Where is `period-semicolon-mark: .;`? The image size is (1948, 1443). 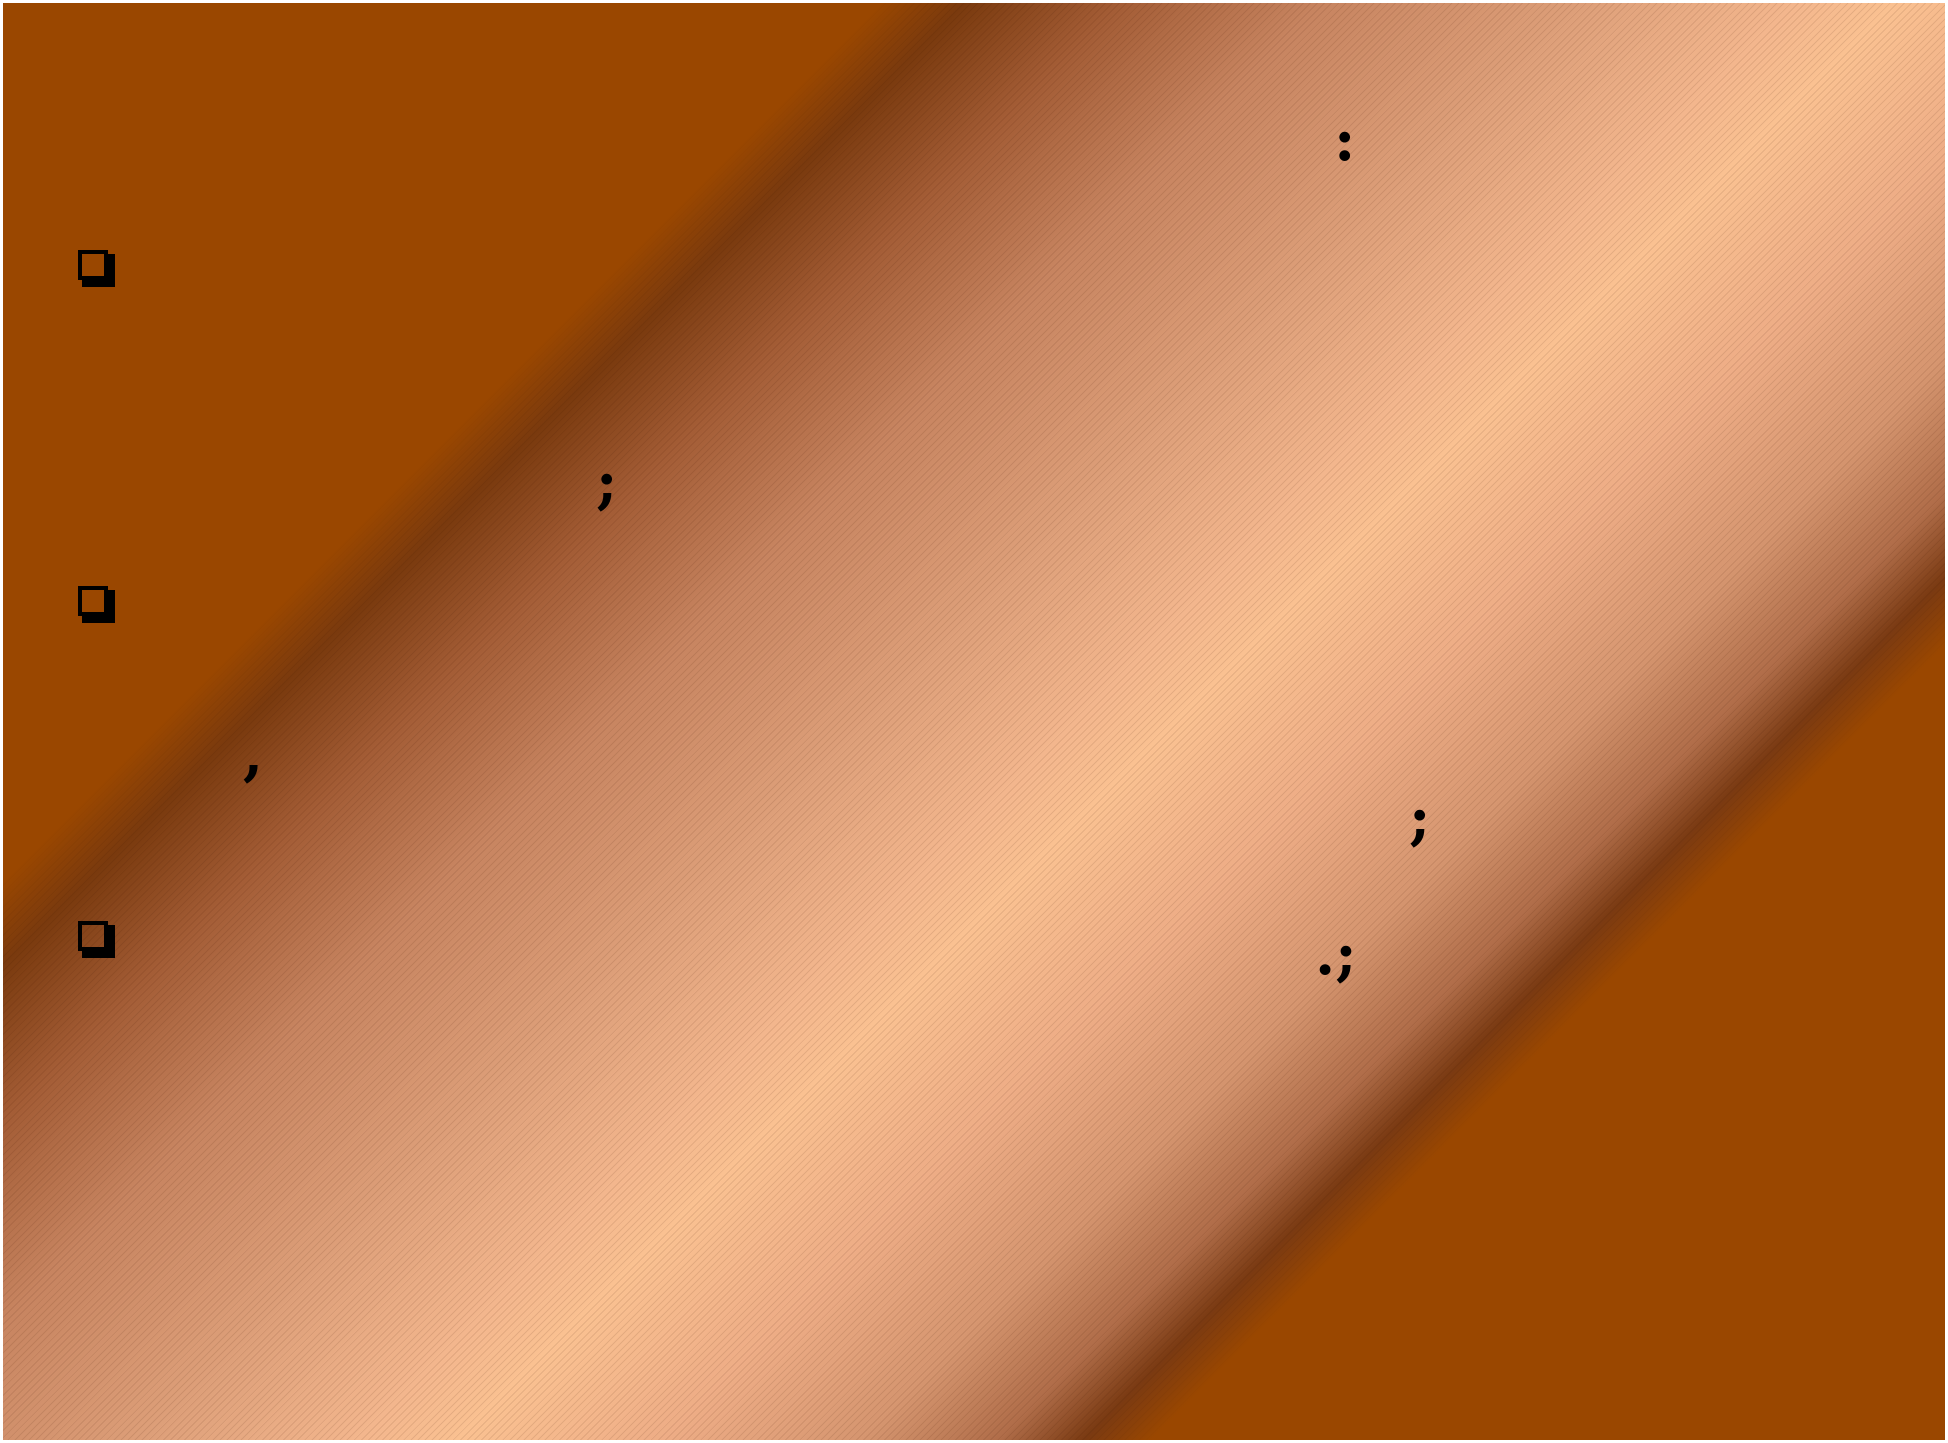 period-semicolon-mark: .; is located at coordinates (1336, 954).